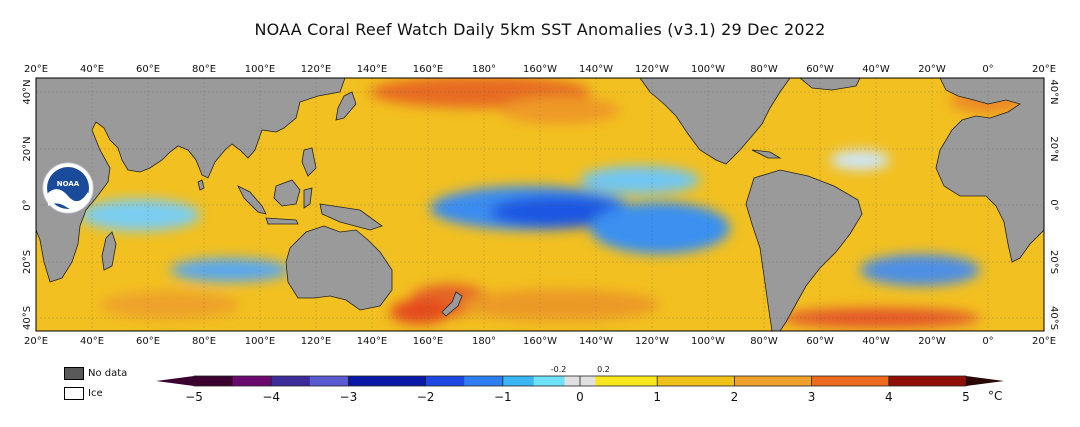 This screenshot has width=1080, height=427. I want to click on lat-label-left: 0°, so click(27, 204).